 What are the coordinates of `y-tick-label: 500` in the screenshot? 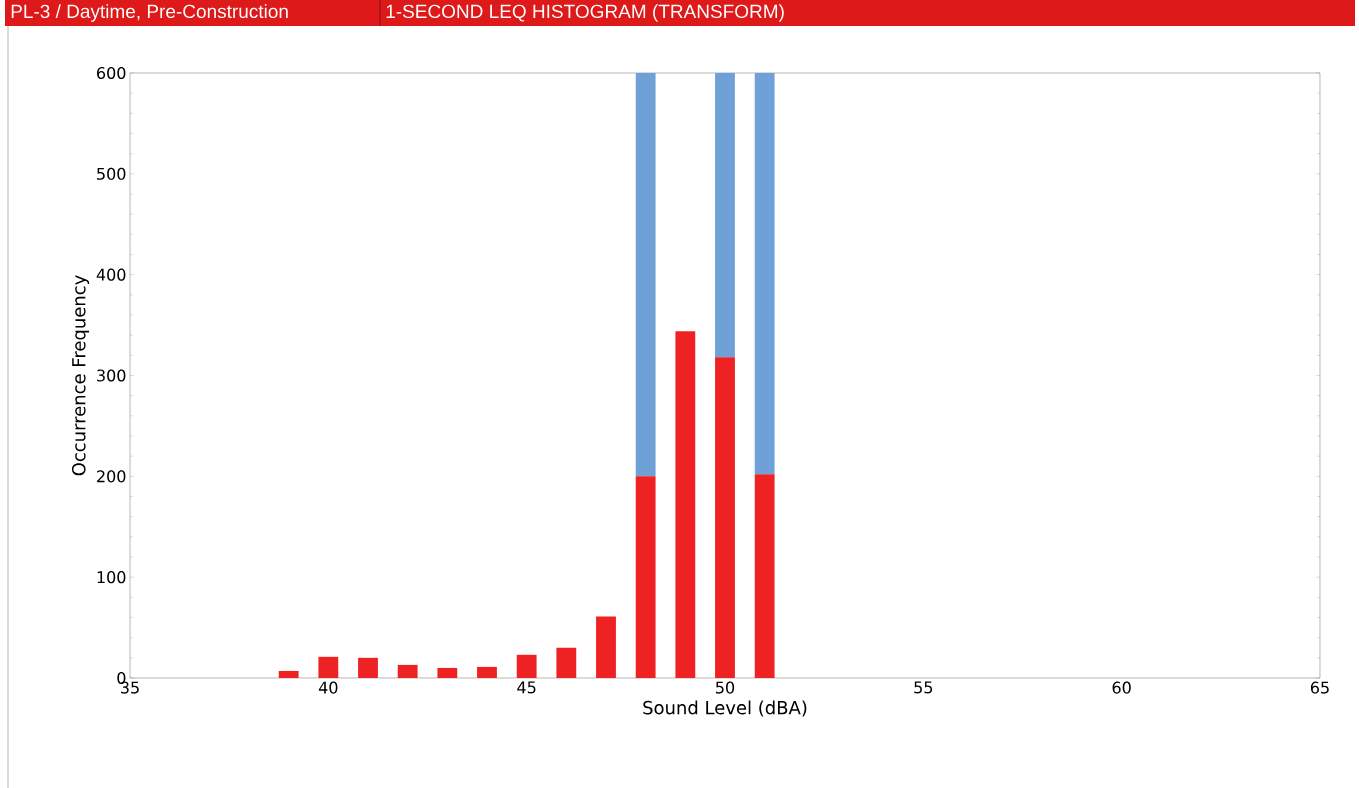 It's located at (111, 173).